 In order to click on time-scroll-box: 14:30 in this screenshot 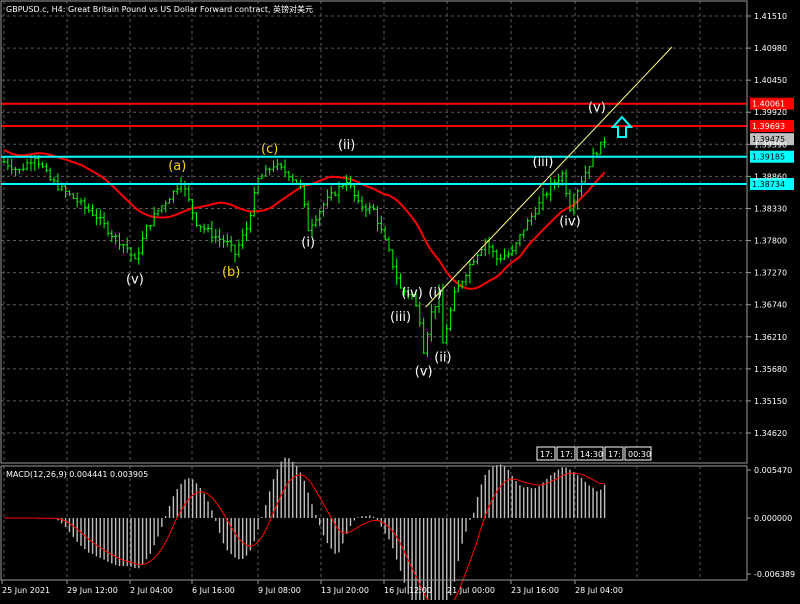, I will do `click(590, 453)`.